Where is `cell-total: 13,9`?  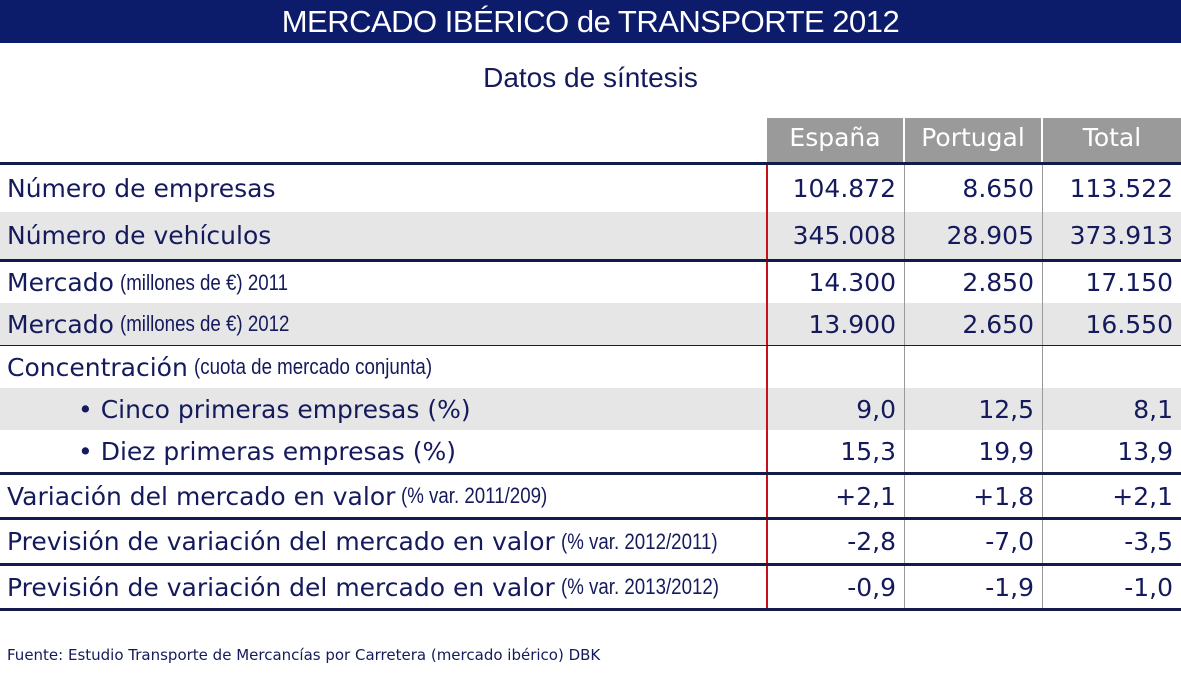 cell-total: 13,9 is located at coordinates (1111, 451).